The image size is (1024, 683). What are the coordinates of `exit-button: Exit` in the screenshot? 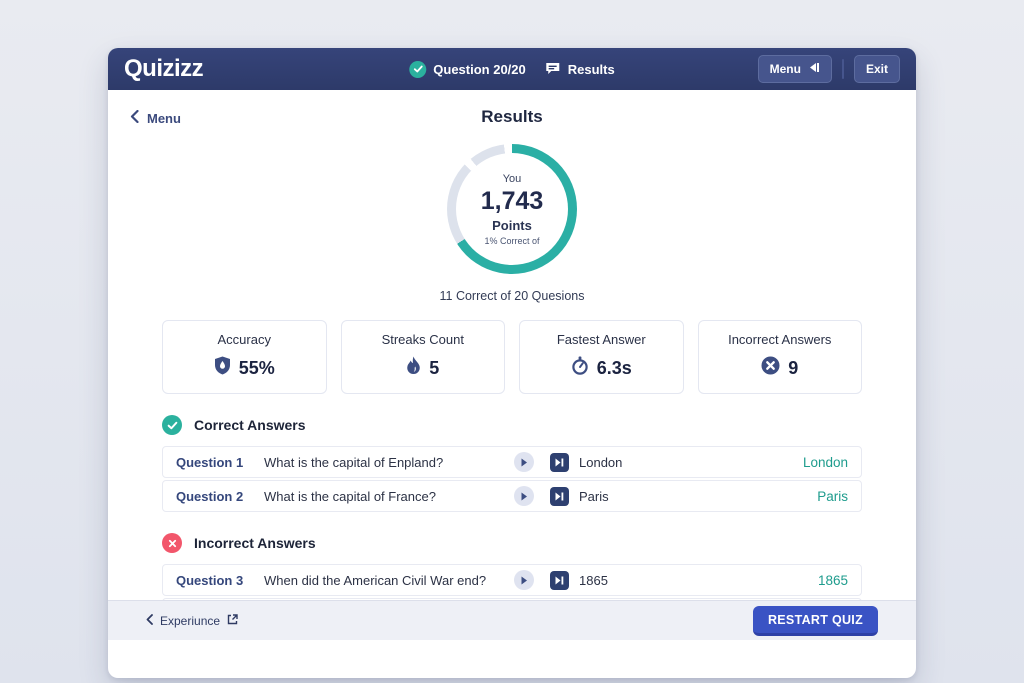 It's located at (876, 69).